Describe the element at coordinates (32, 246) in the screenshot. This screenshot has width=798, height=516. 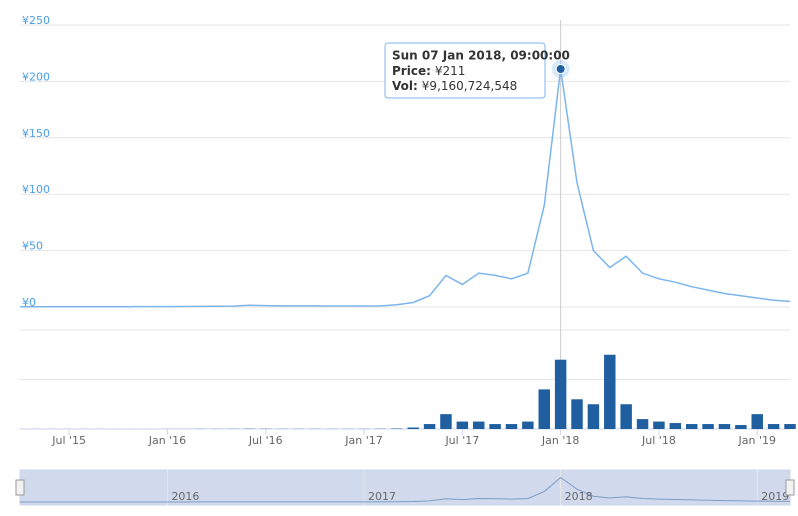
I see `y-tick-label: ¥50` at that location.